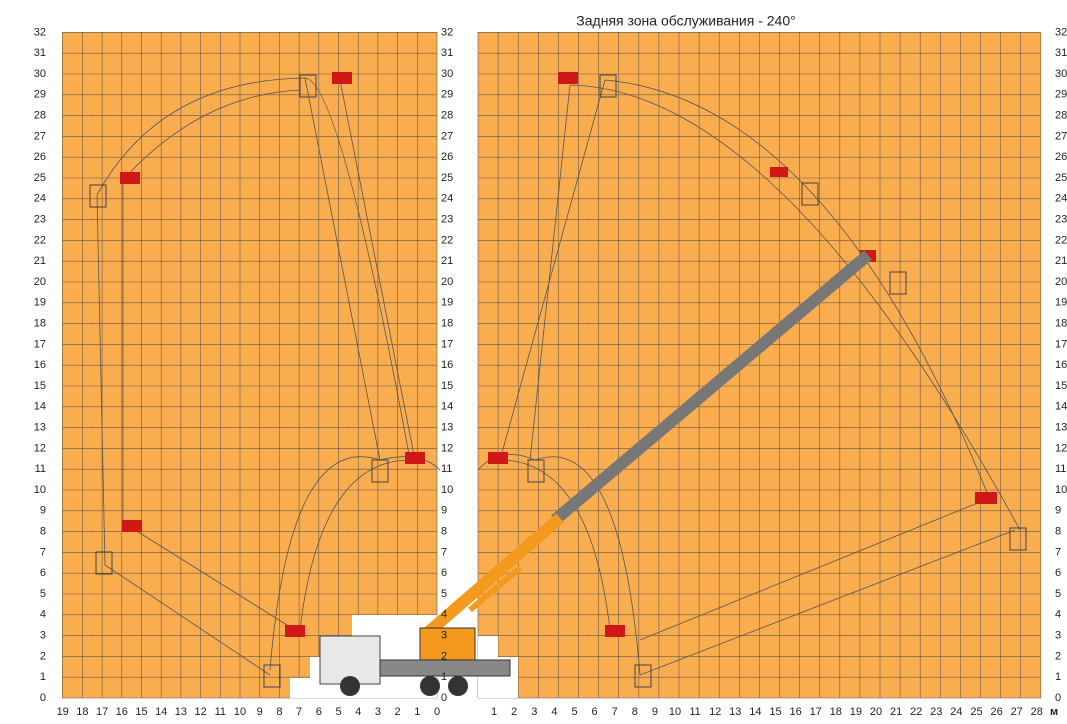 The height and width of the screenshot is (724, 1067). Describe the element at coordinates (181, 712) in the screenshot. I see `x-label: 13` at that location.